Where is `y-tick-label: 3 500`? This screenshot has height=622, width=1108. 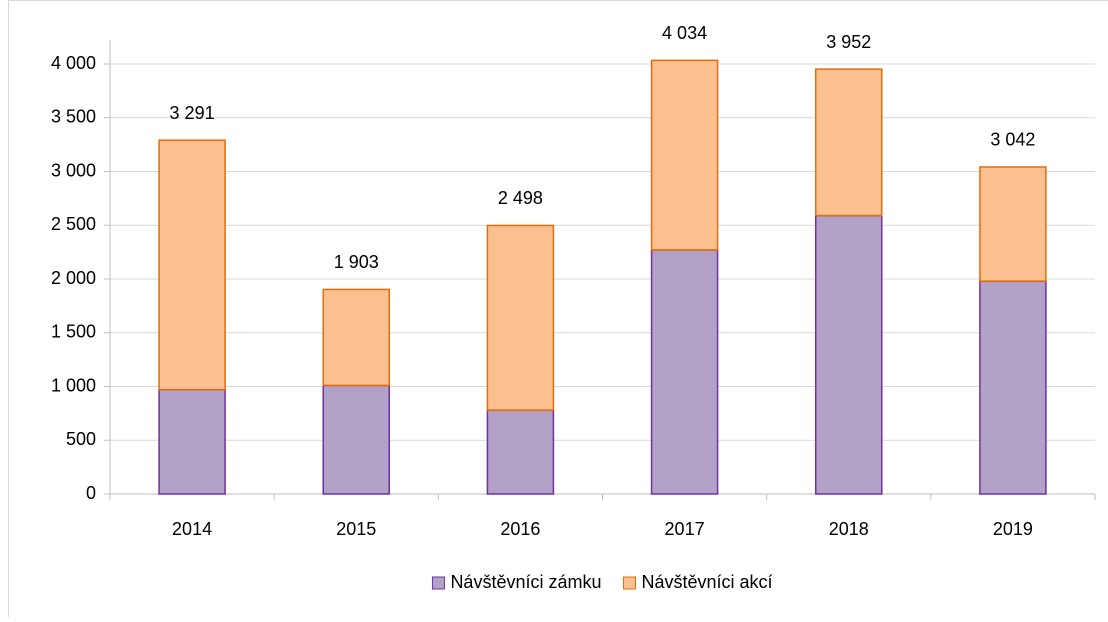
y-tick-label: 3 500 is located at coordinates (73, 117).